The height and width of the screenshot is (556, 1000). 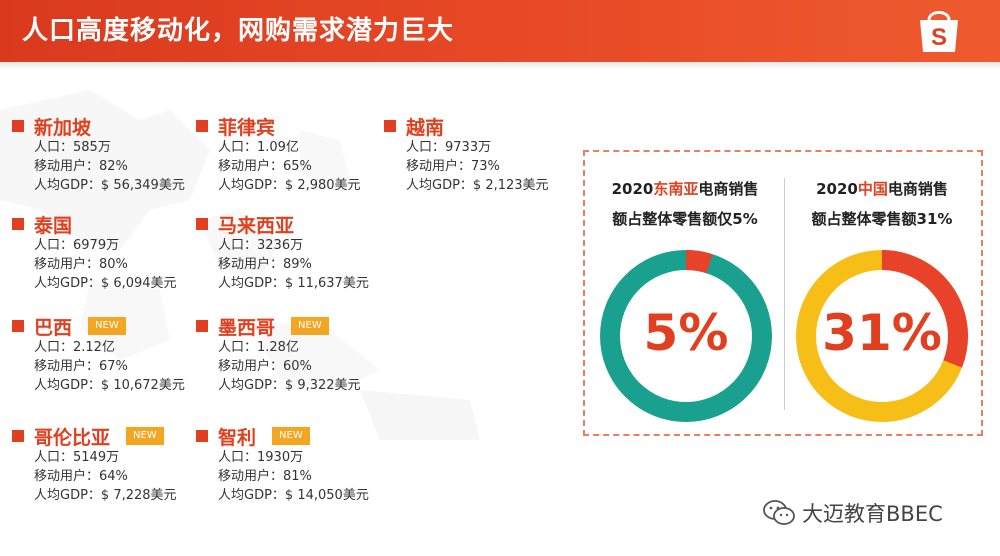 What do you see at coordinates (81, 166) in the screenshot?
I see `mobile-users: 移动用户：82%` at bounding box center [81, 166].